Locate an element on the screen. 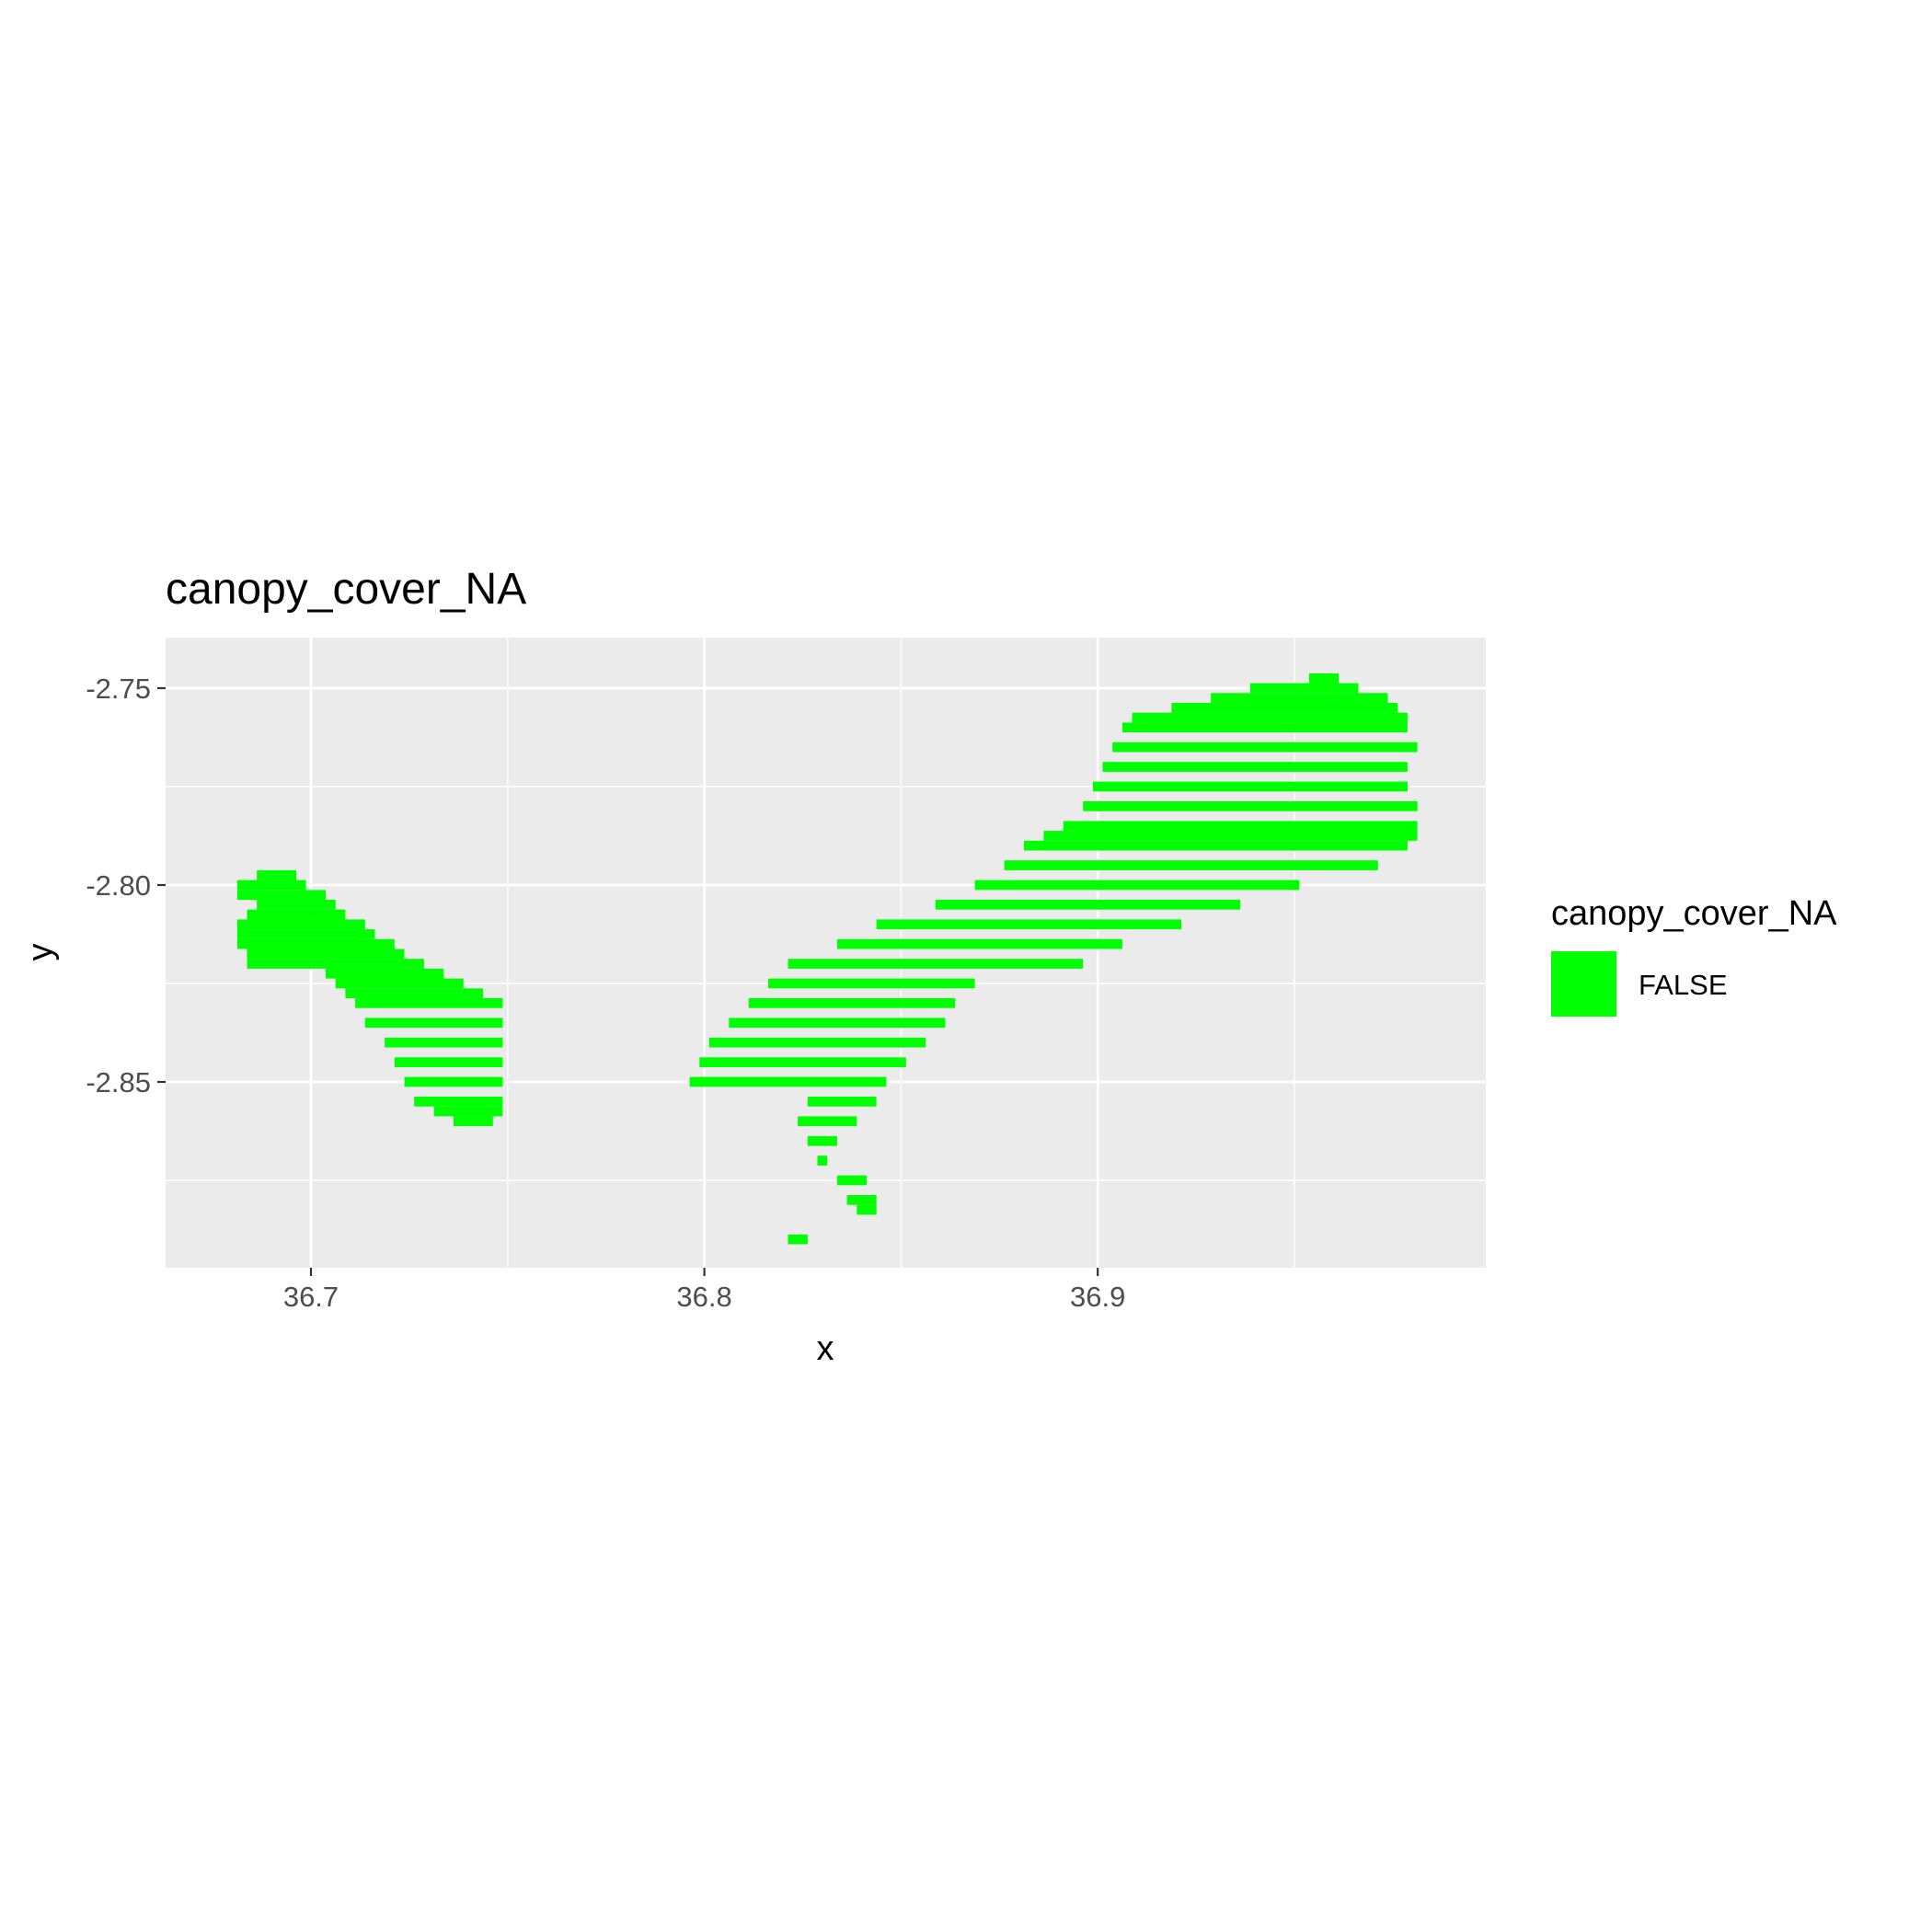 Image resolution: width=1932 pixels, height=1932 pixels. chart-title: canopy_cover_NA is located at coordinates (346, 589).